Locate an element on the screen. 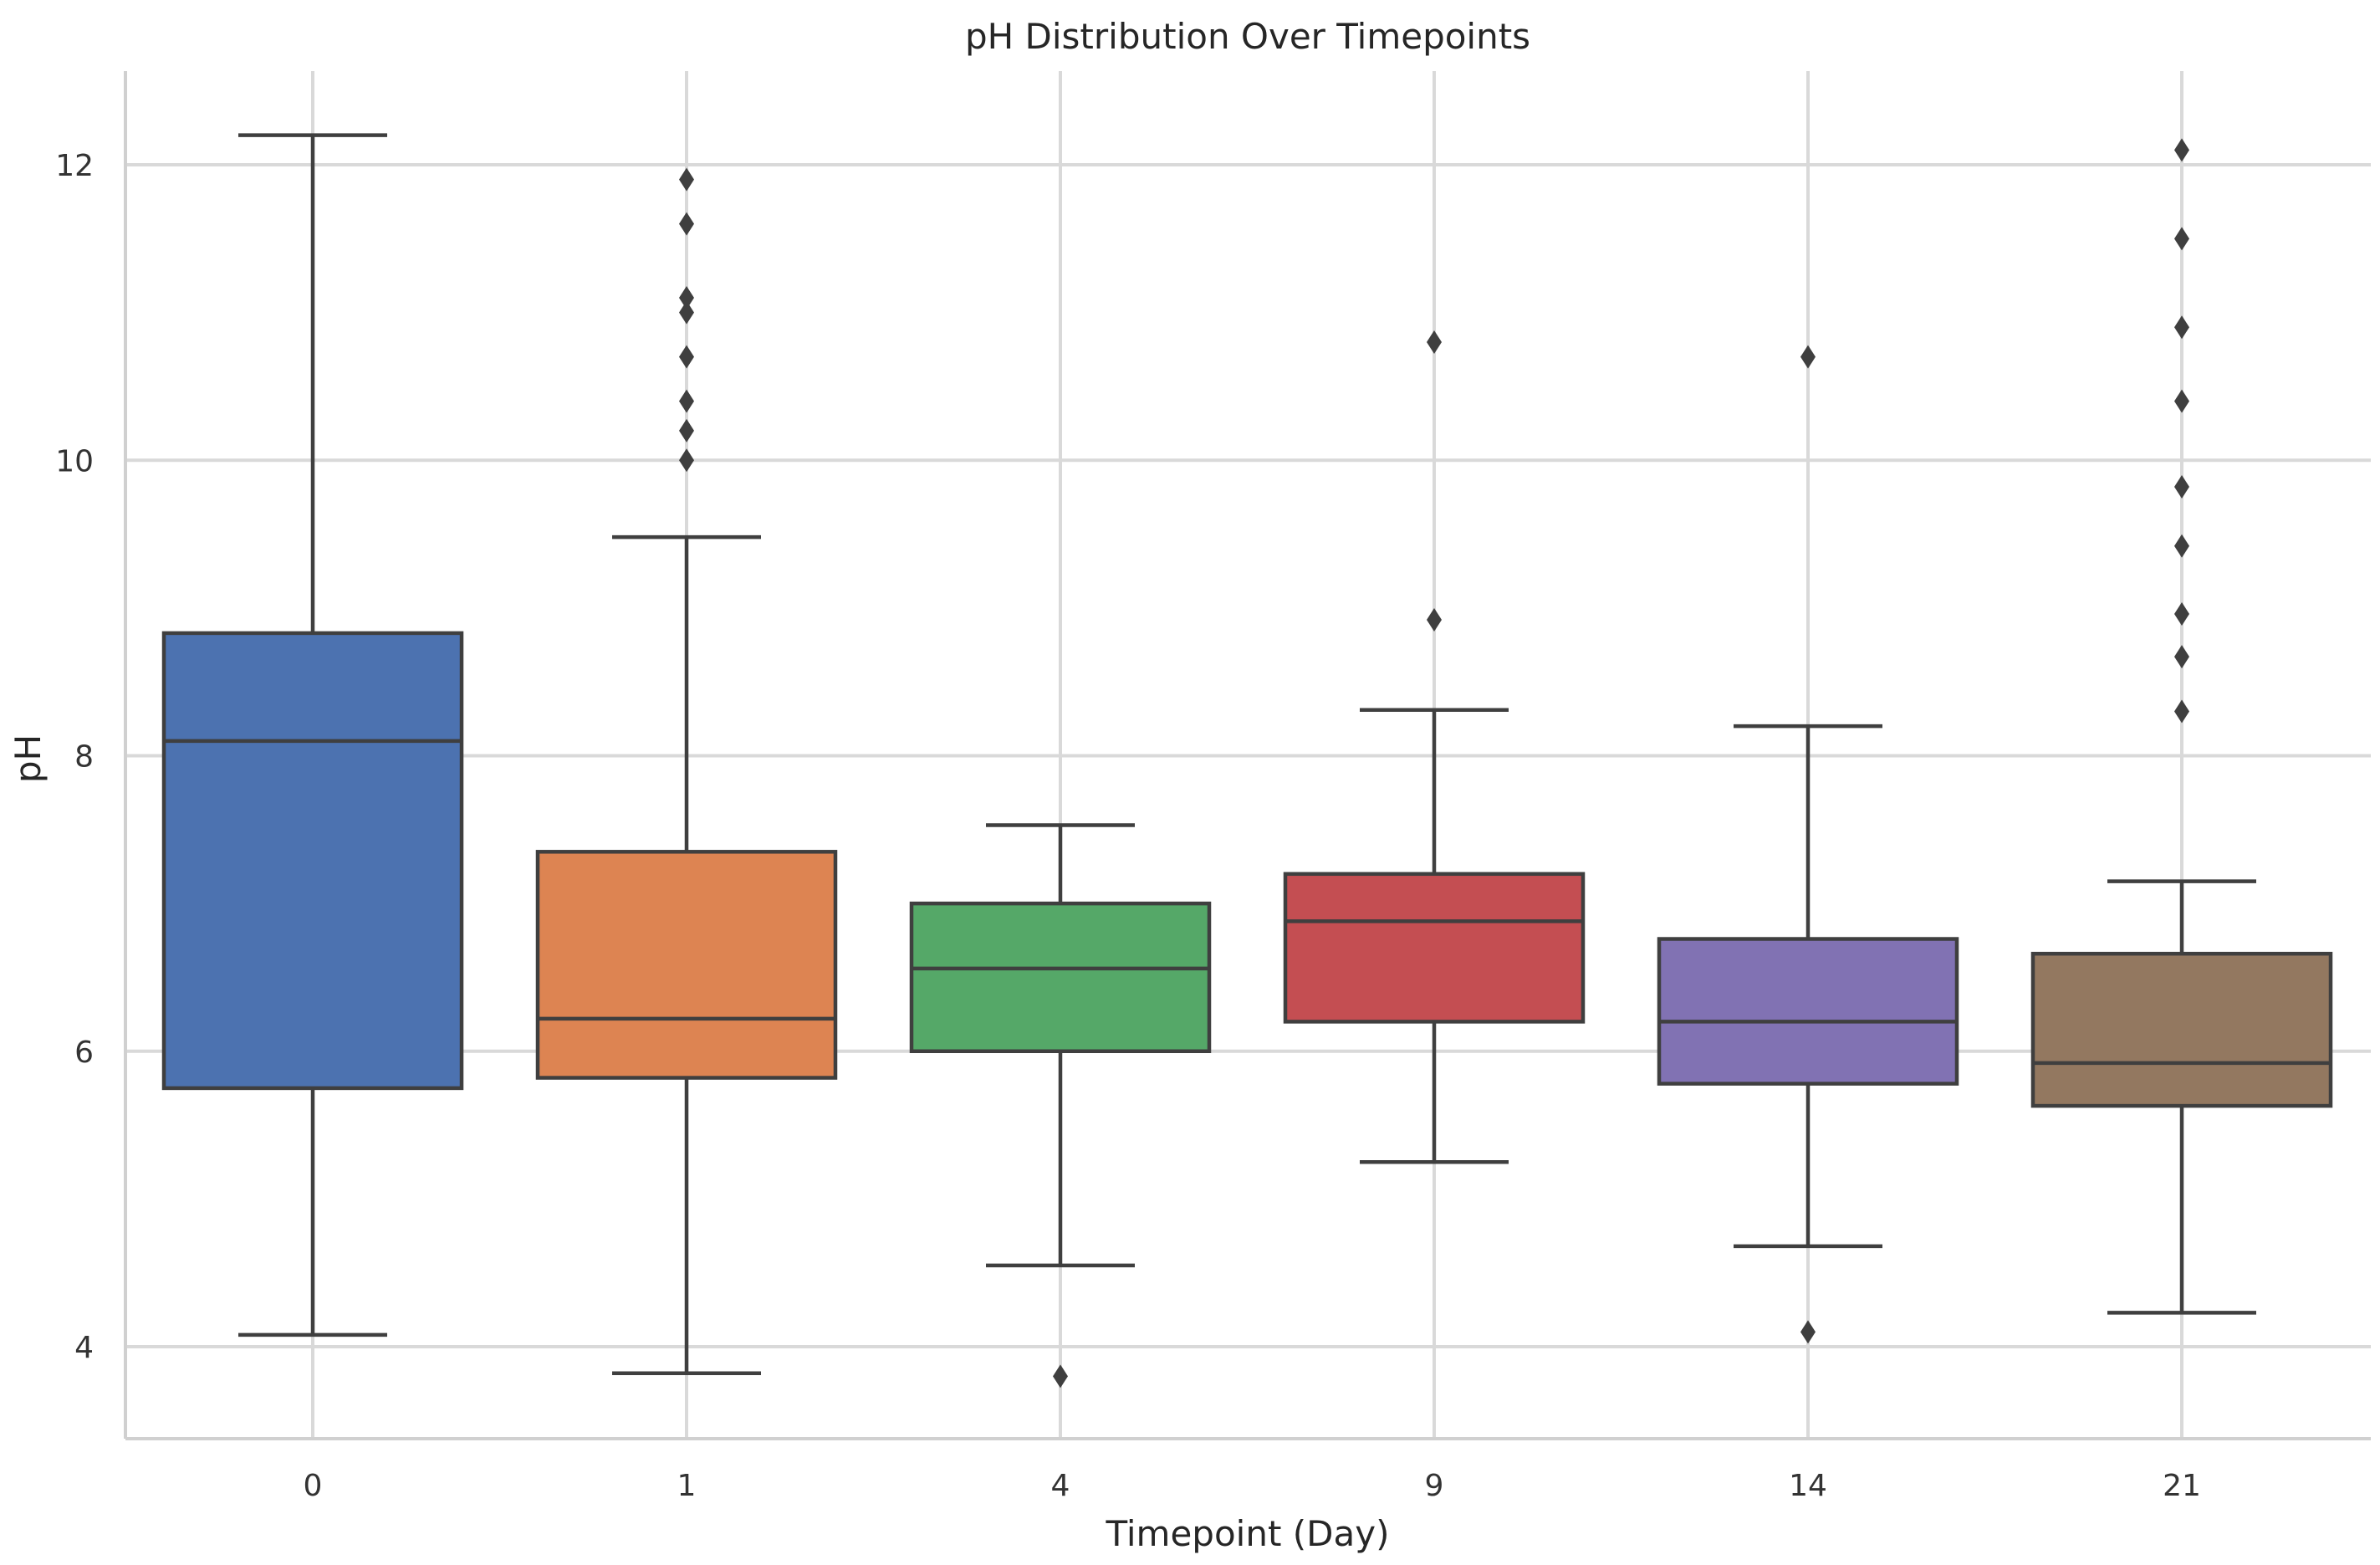 The image size is (2380, 1565). x-tick-label: 9 is located at coordinates (1434, 1486).